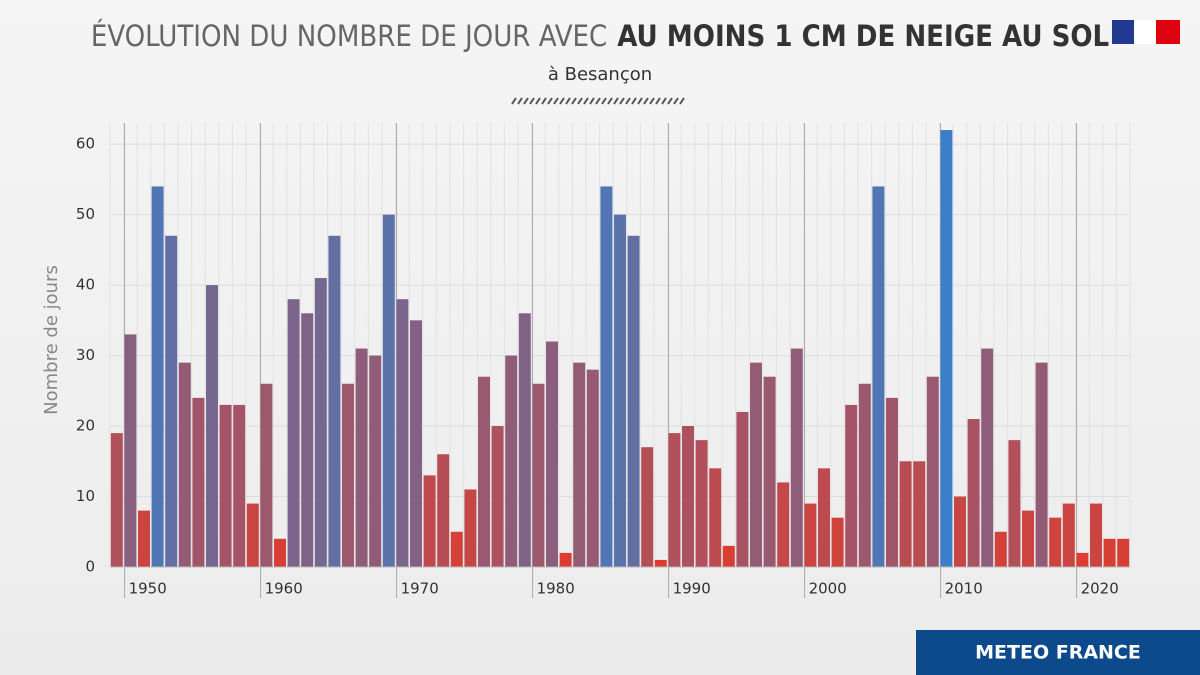 The image size is (1200, 675). Describe the element at coordinates (420, 589) in the screenshot. I see `x-tick-label: 1970` at that location.